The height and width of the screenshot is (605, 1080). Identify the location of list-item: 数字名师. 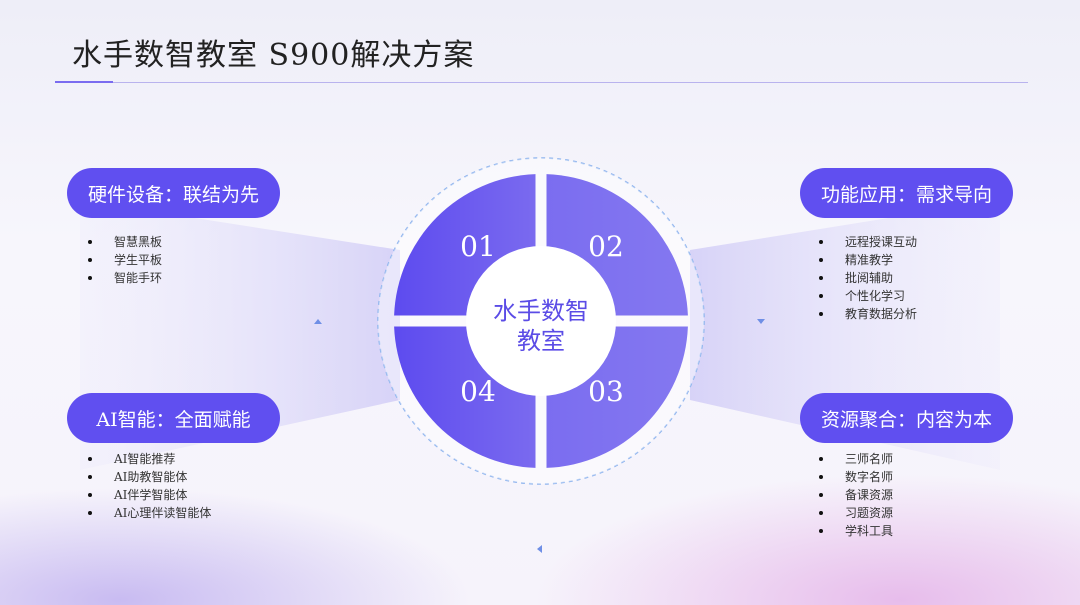
(855, 477).